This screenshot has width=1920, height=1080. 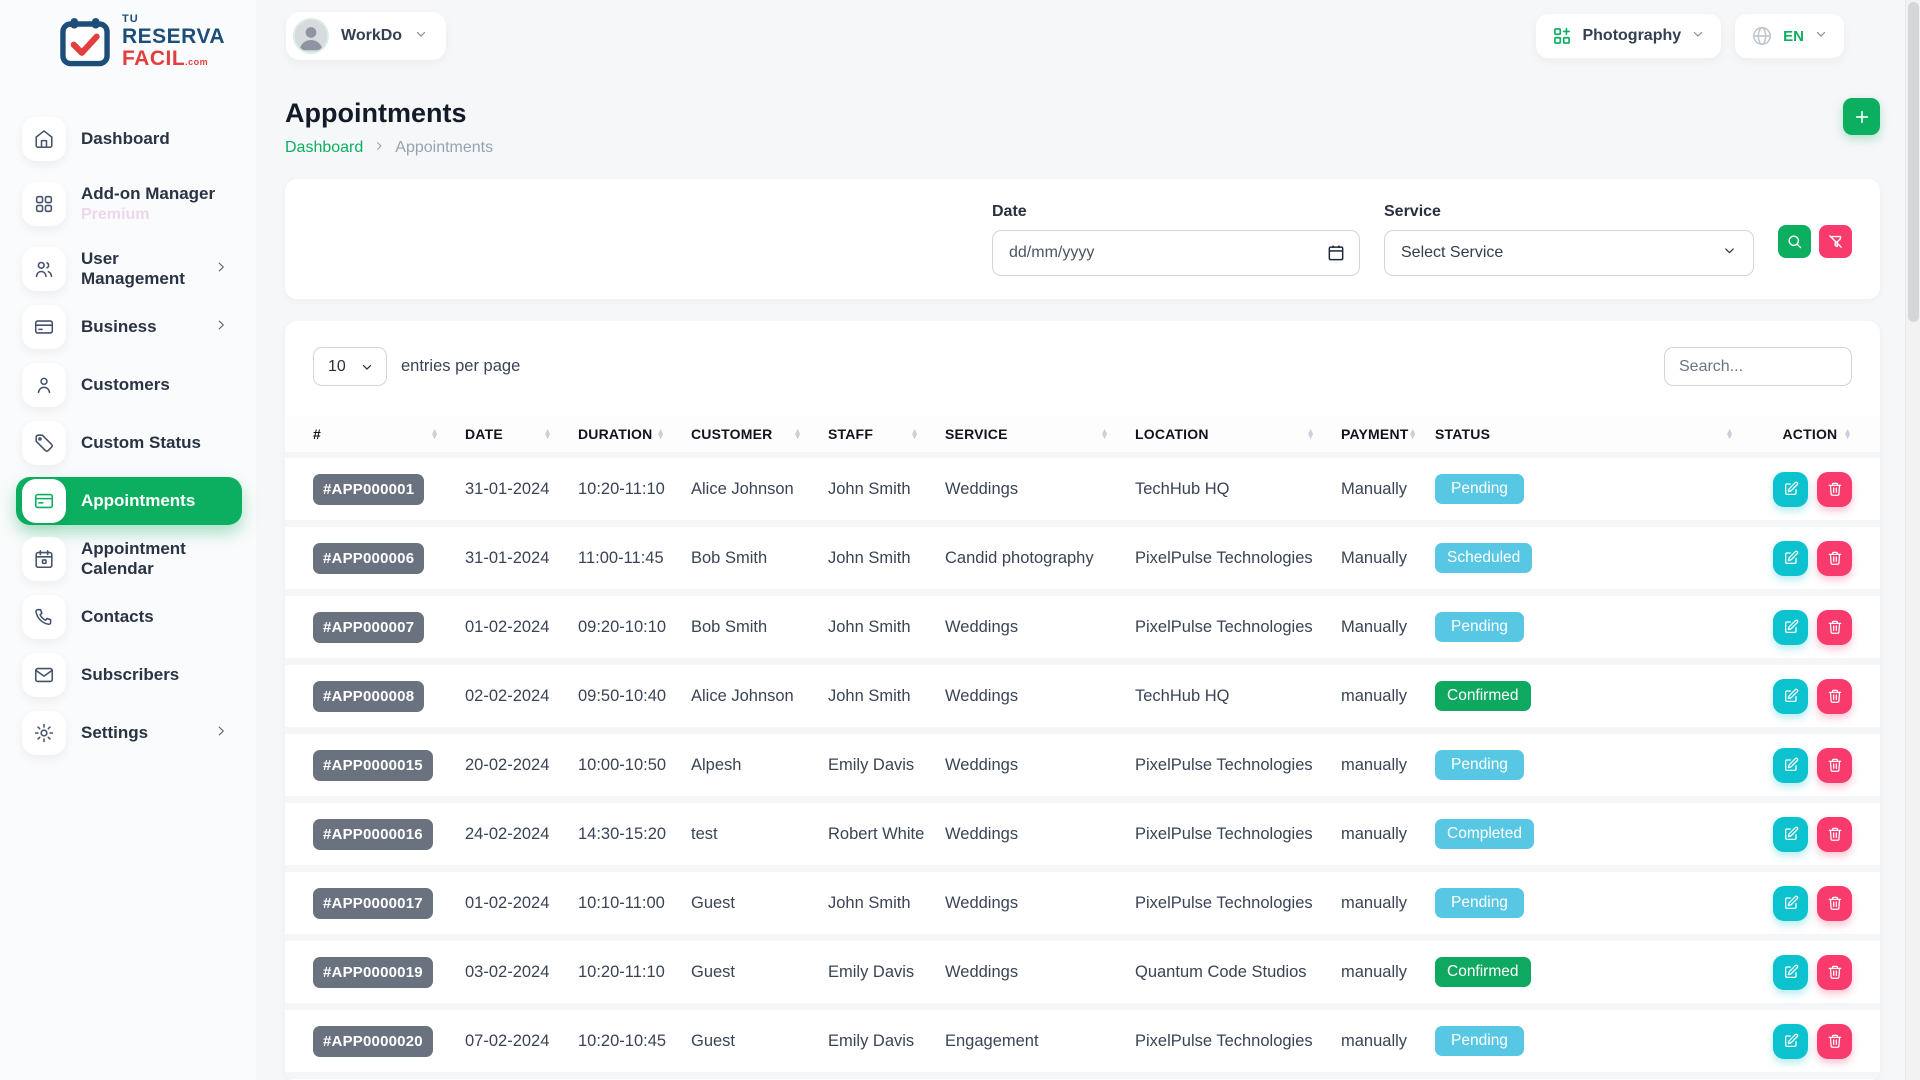 I want to click on sidebar-item-customers: Customers, so click(x=129, y=385).